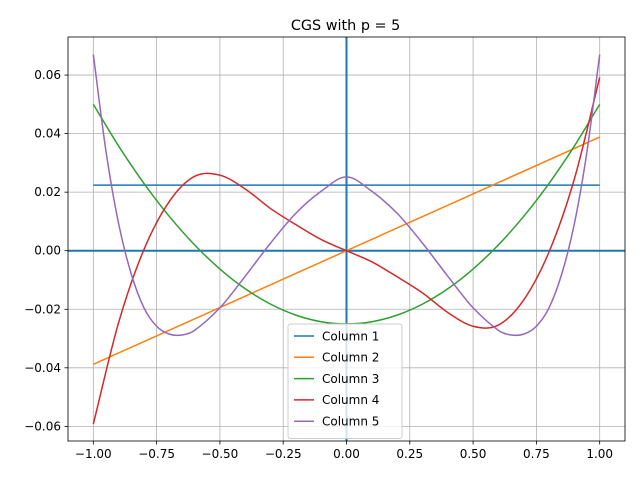 The width and height of the screenshot is (640, 480). Describe the element at coordinates (409, 454) in the screenshot. I see `x-tick-label: 0.25` at that location.